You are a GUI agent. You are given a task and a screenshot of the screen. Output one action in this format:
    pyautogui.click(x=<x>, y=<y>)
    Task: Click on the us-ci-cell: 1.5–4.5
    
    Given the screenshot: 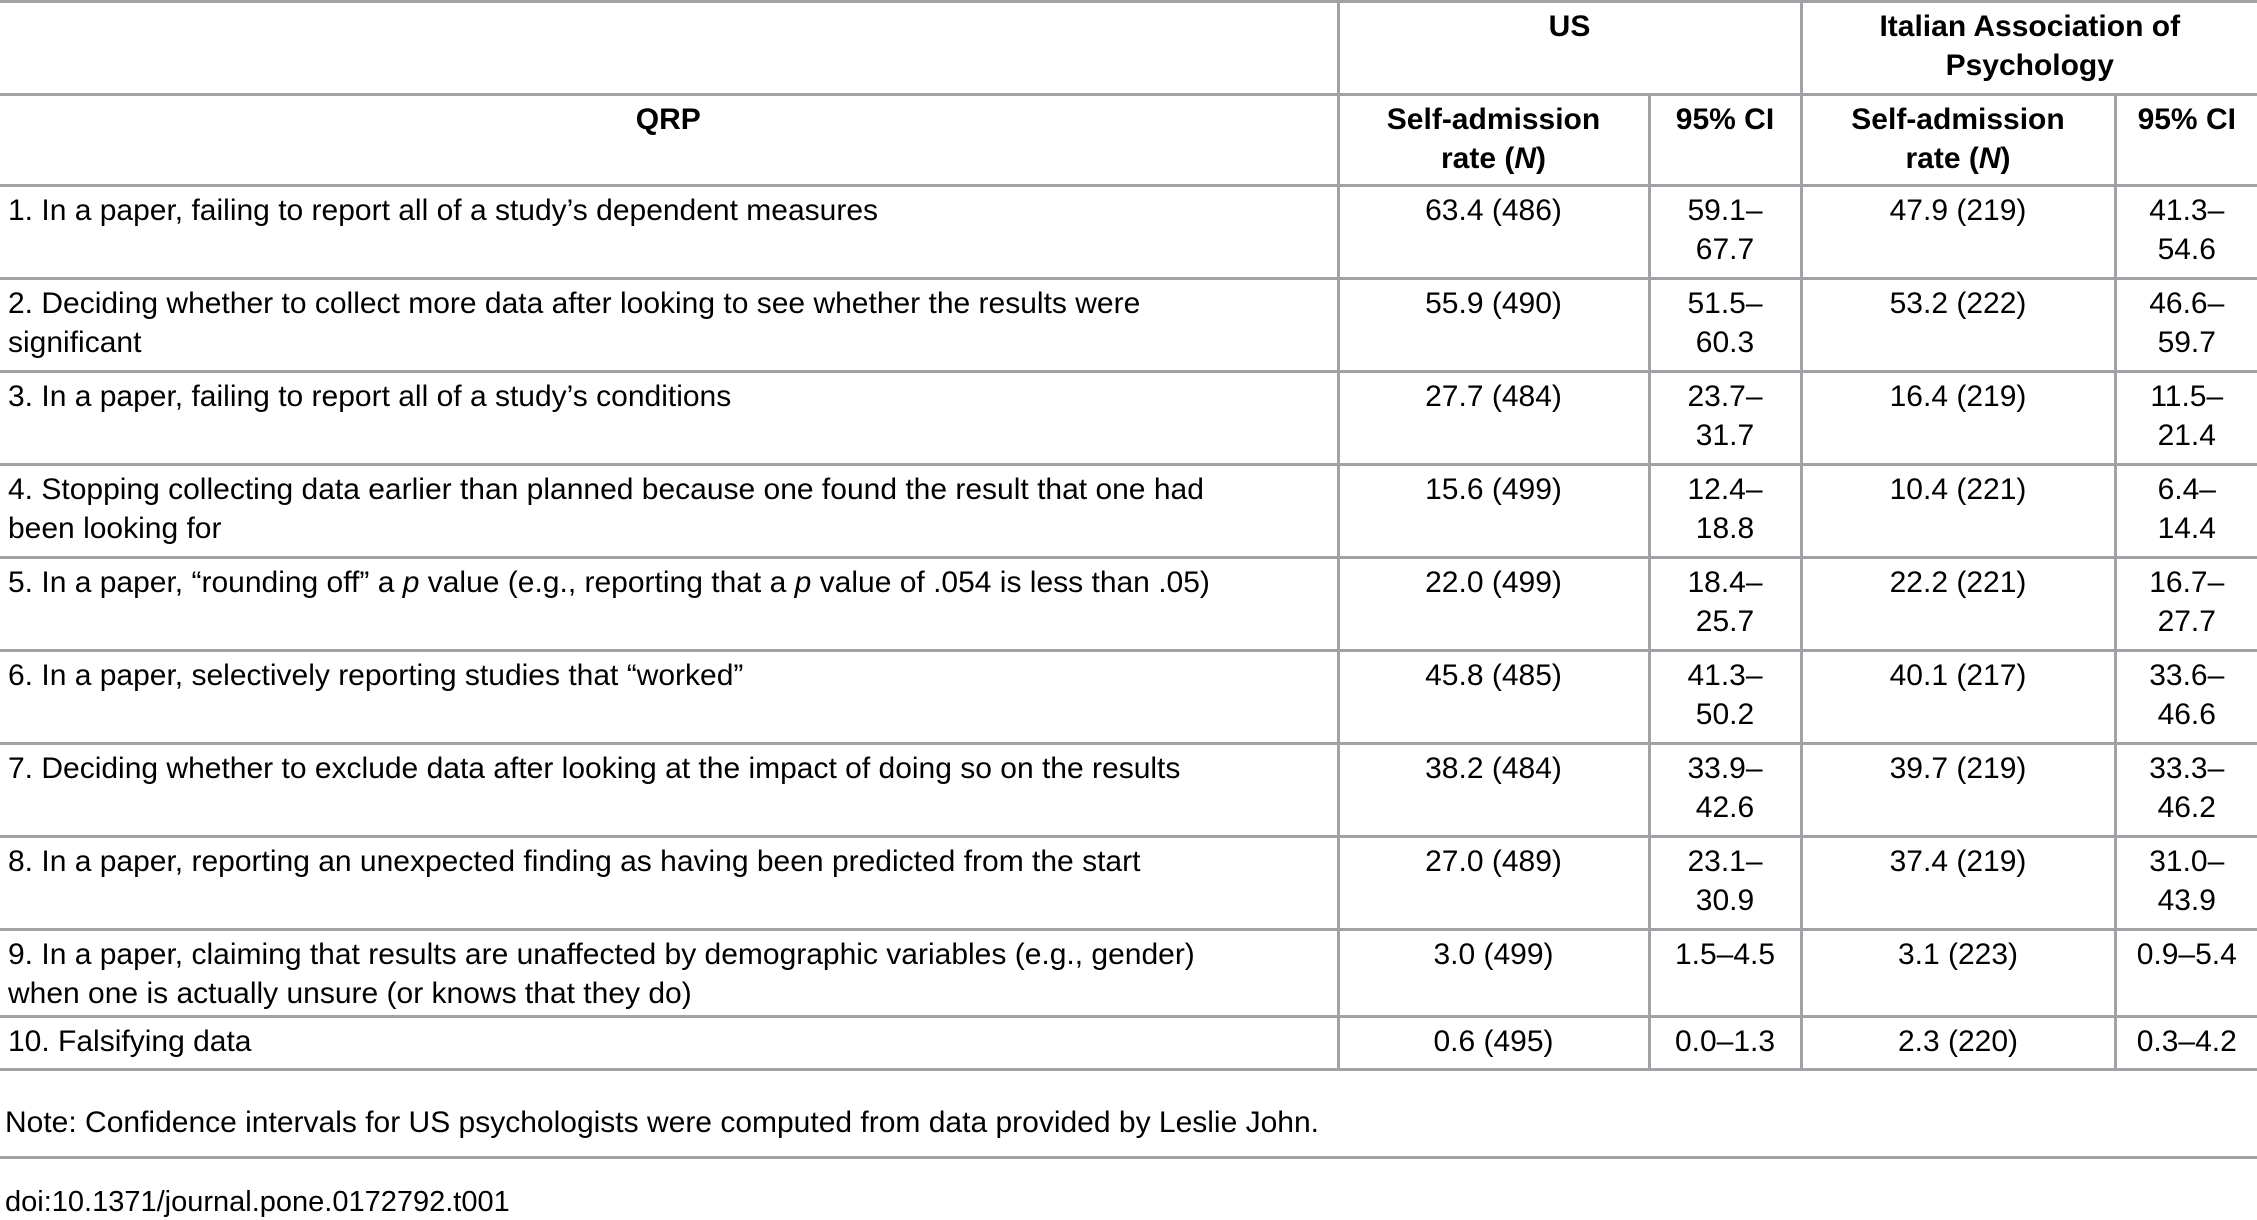 What is the action you would take?
    pyautogui.click(x=1724, y=973)
    